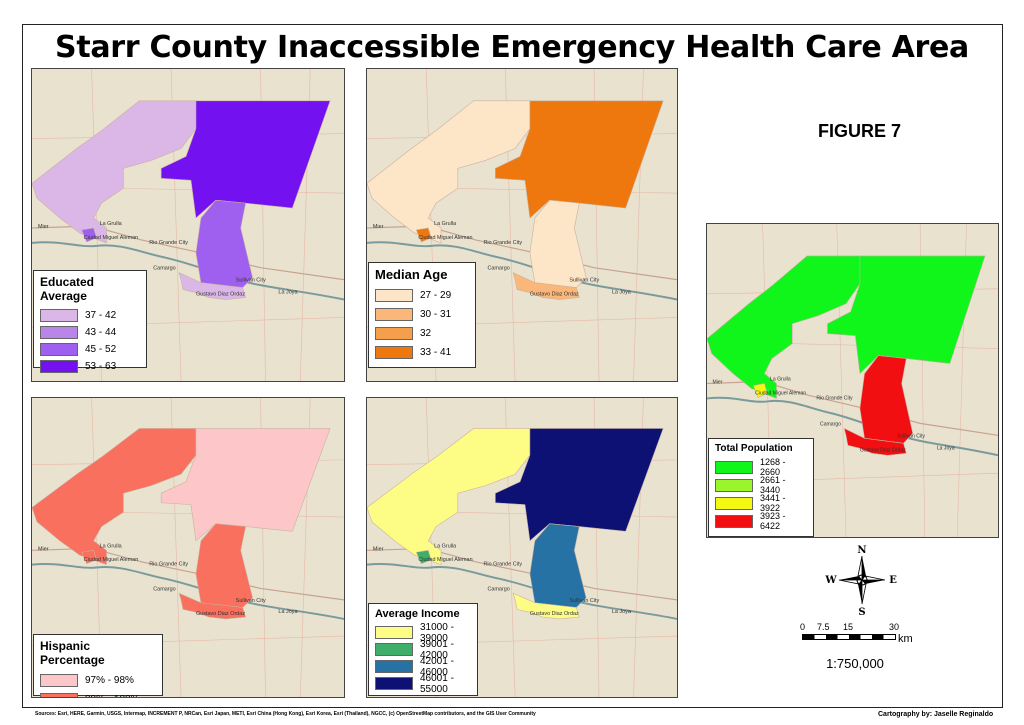 The height and width of the screenshot is (725, 1024). I want to click on legend-title: Median Age, so click(411, 274).